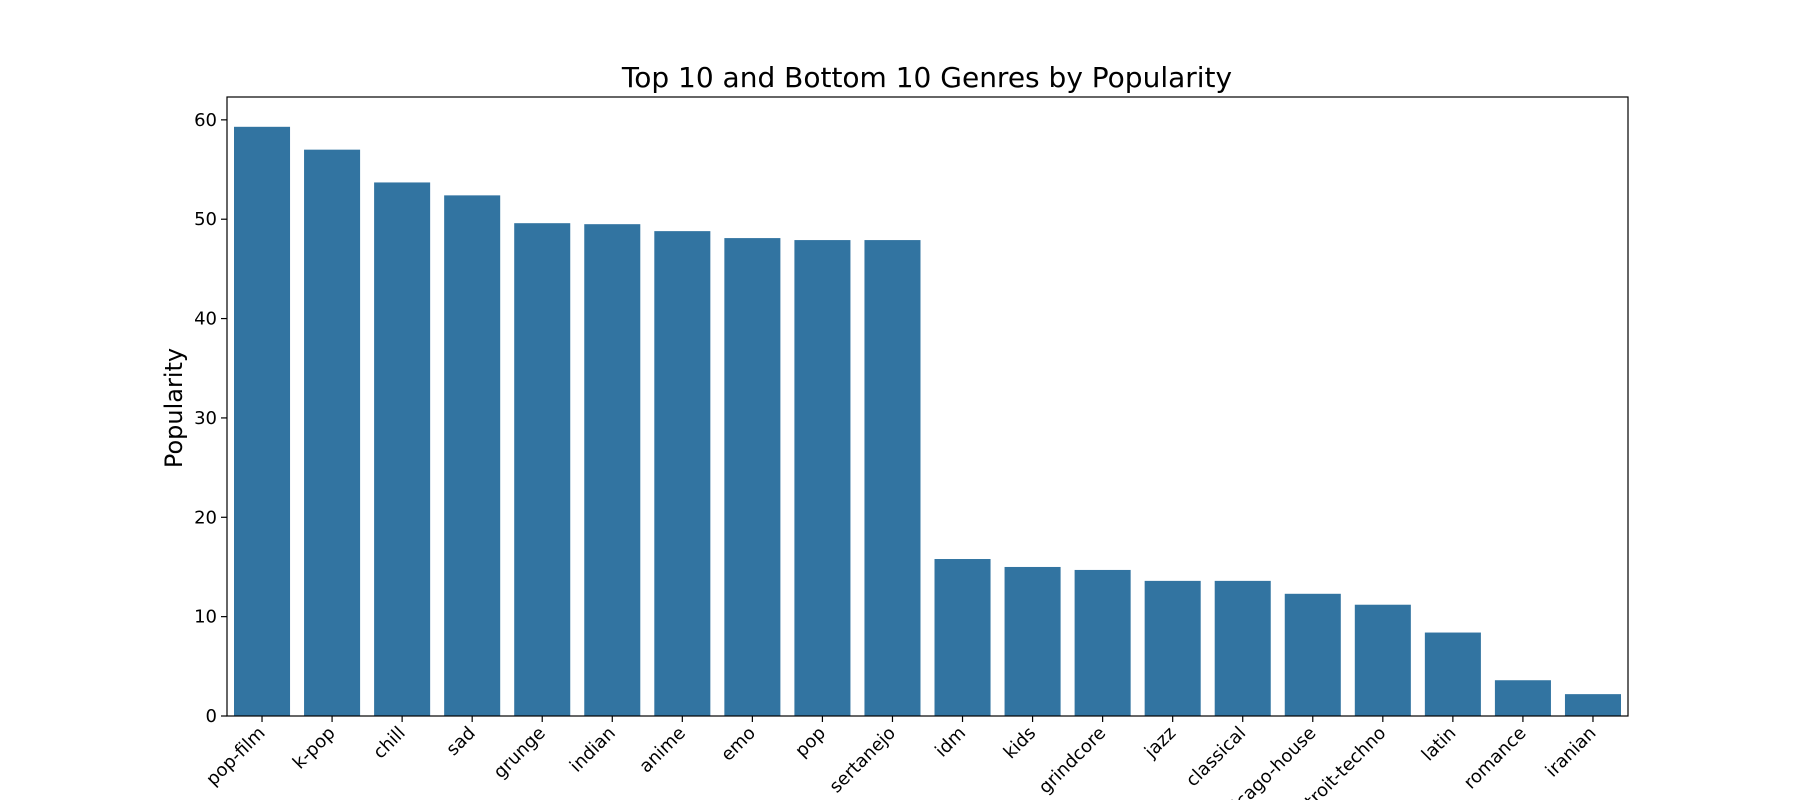  Describe the element at coordinates (1452, 674) in the screenshot. I see `bar-latin` at that location.